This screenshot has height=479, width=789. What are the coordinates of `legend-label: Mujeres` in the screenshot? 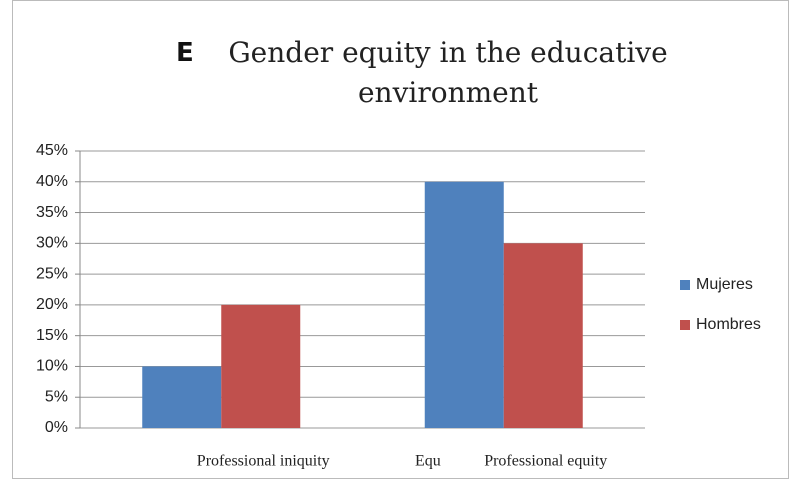 It's located at (724, 284).